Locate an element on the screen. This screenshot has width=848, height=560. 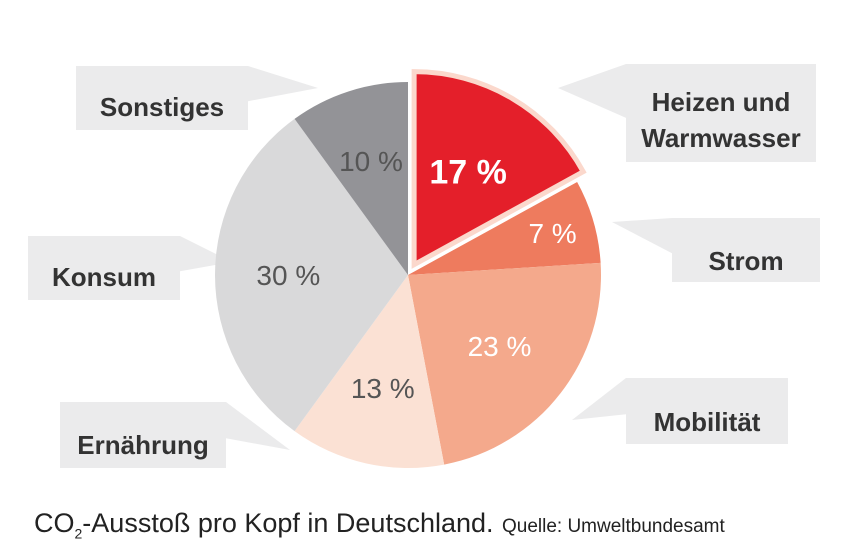
callout-heizen-und-warmwasser: Heizen und Warmwasser is located at coordinates (687, 113).